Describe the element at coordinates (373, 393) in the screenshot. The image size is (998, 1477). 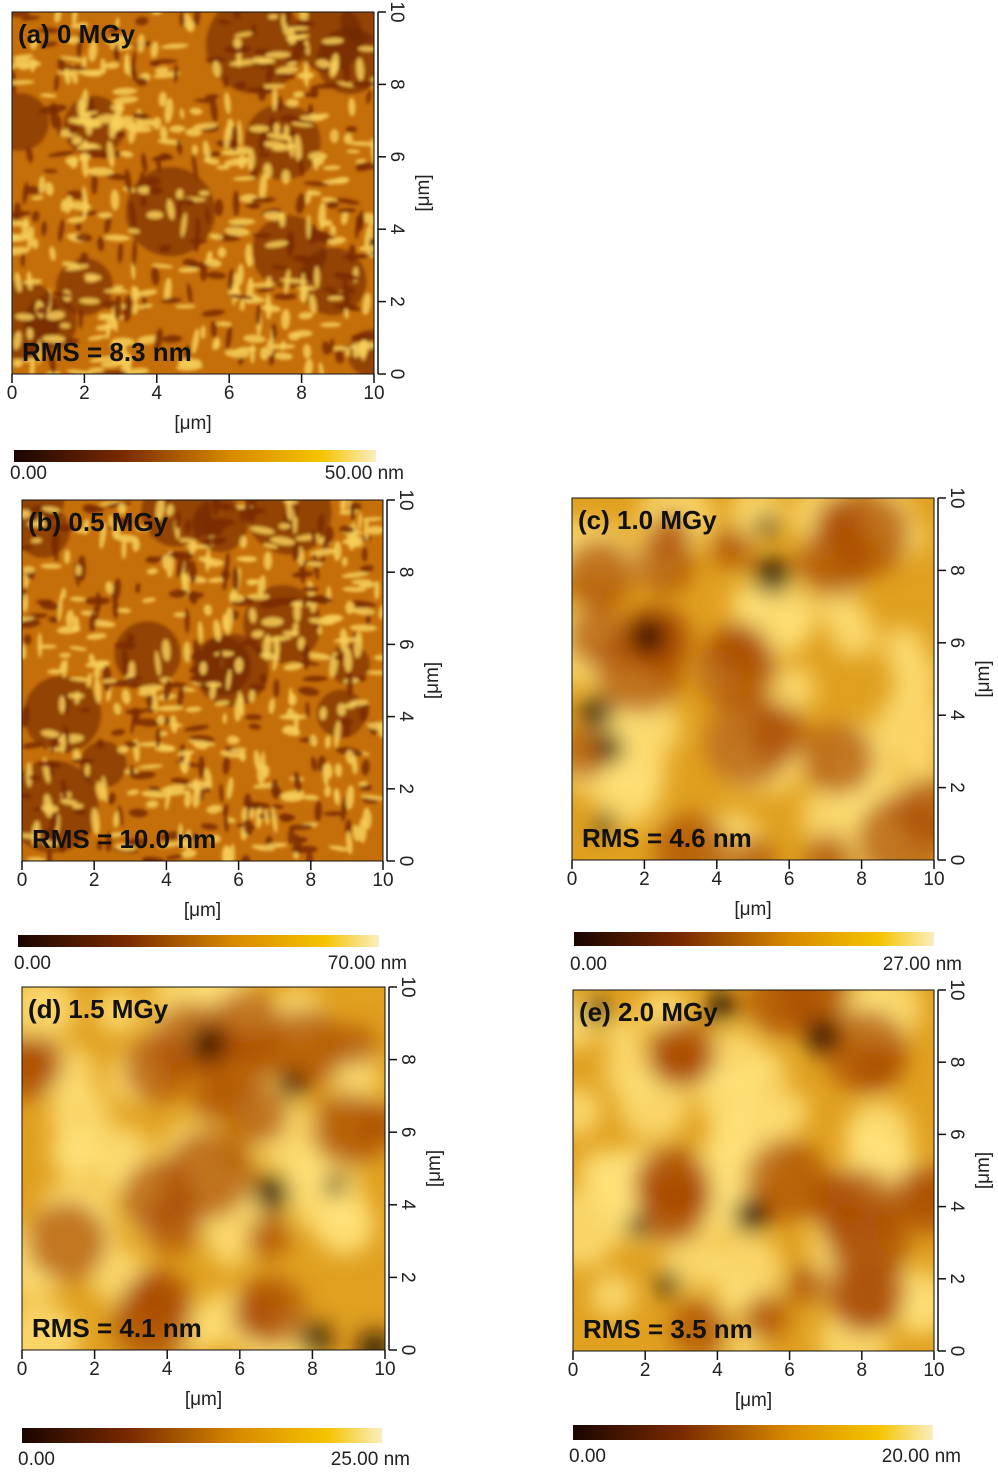
I see `x-tick-label: 10` at that location.